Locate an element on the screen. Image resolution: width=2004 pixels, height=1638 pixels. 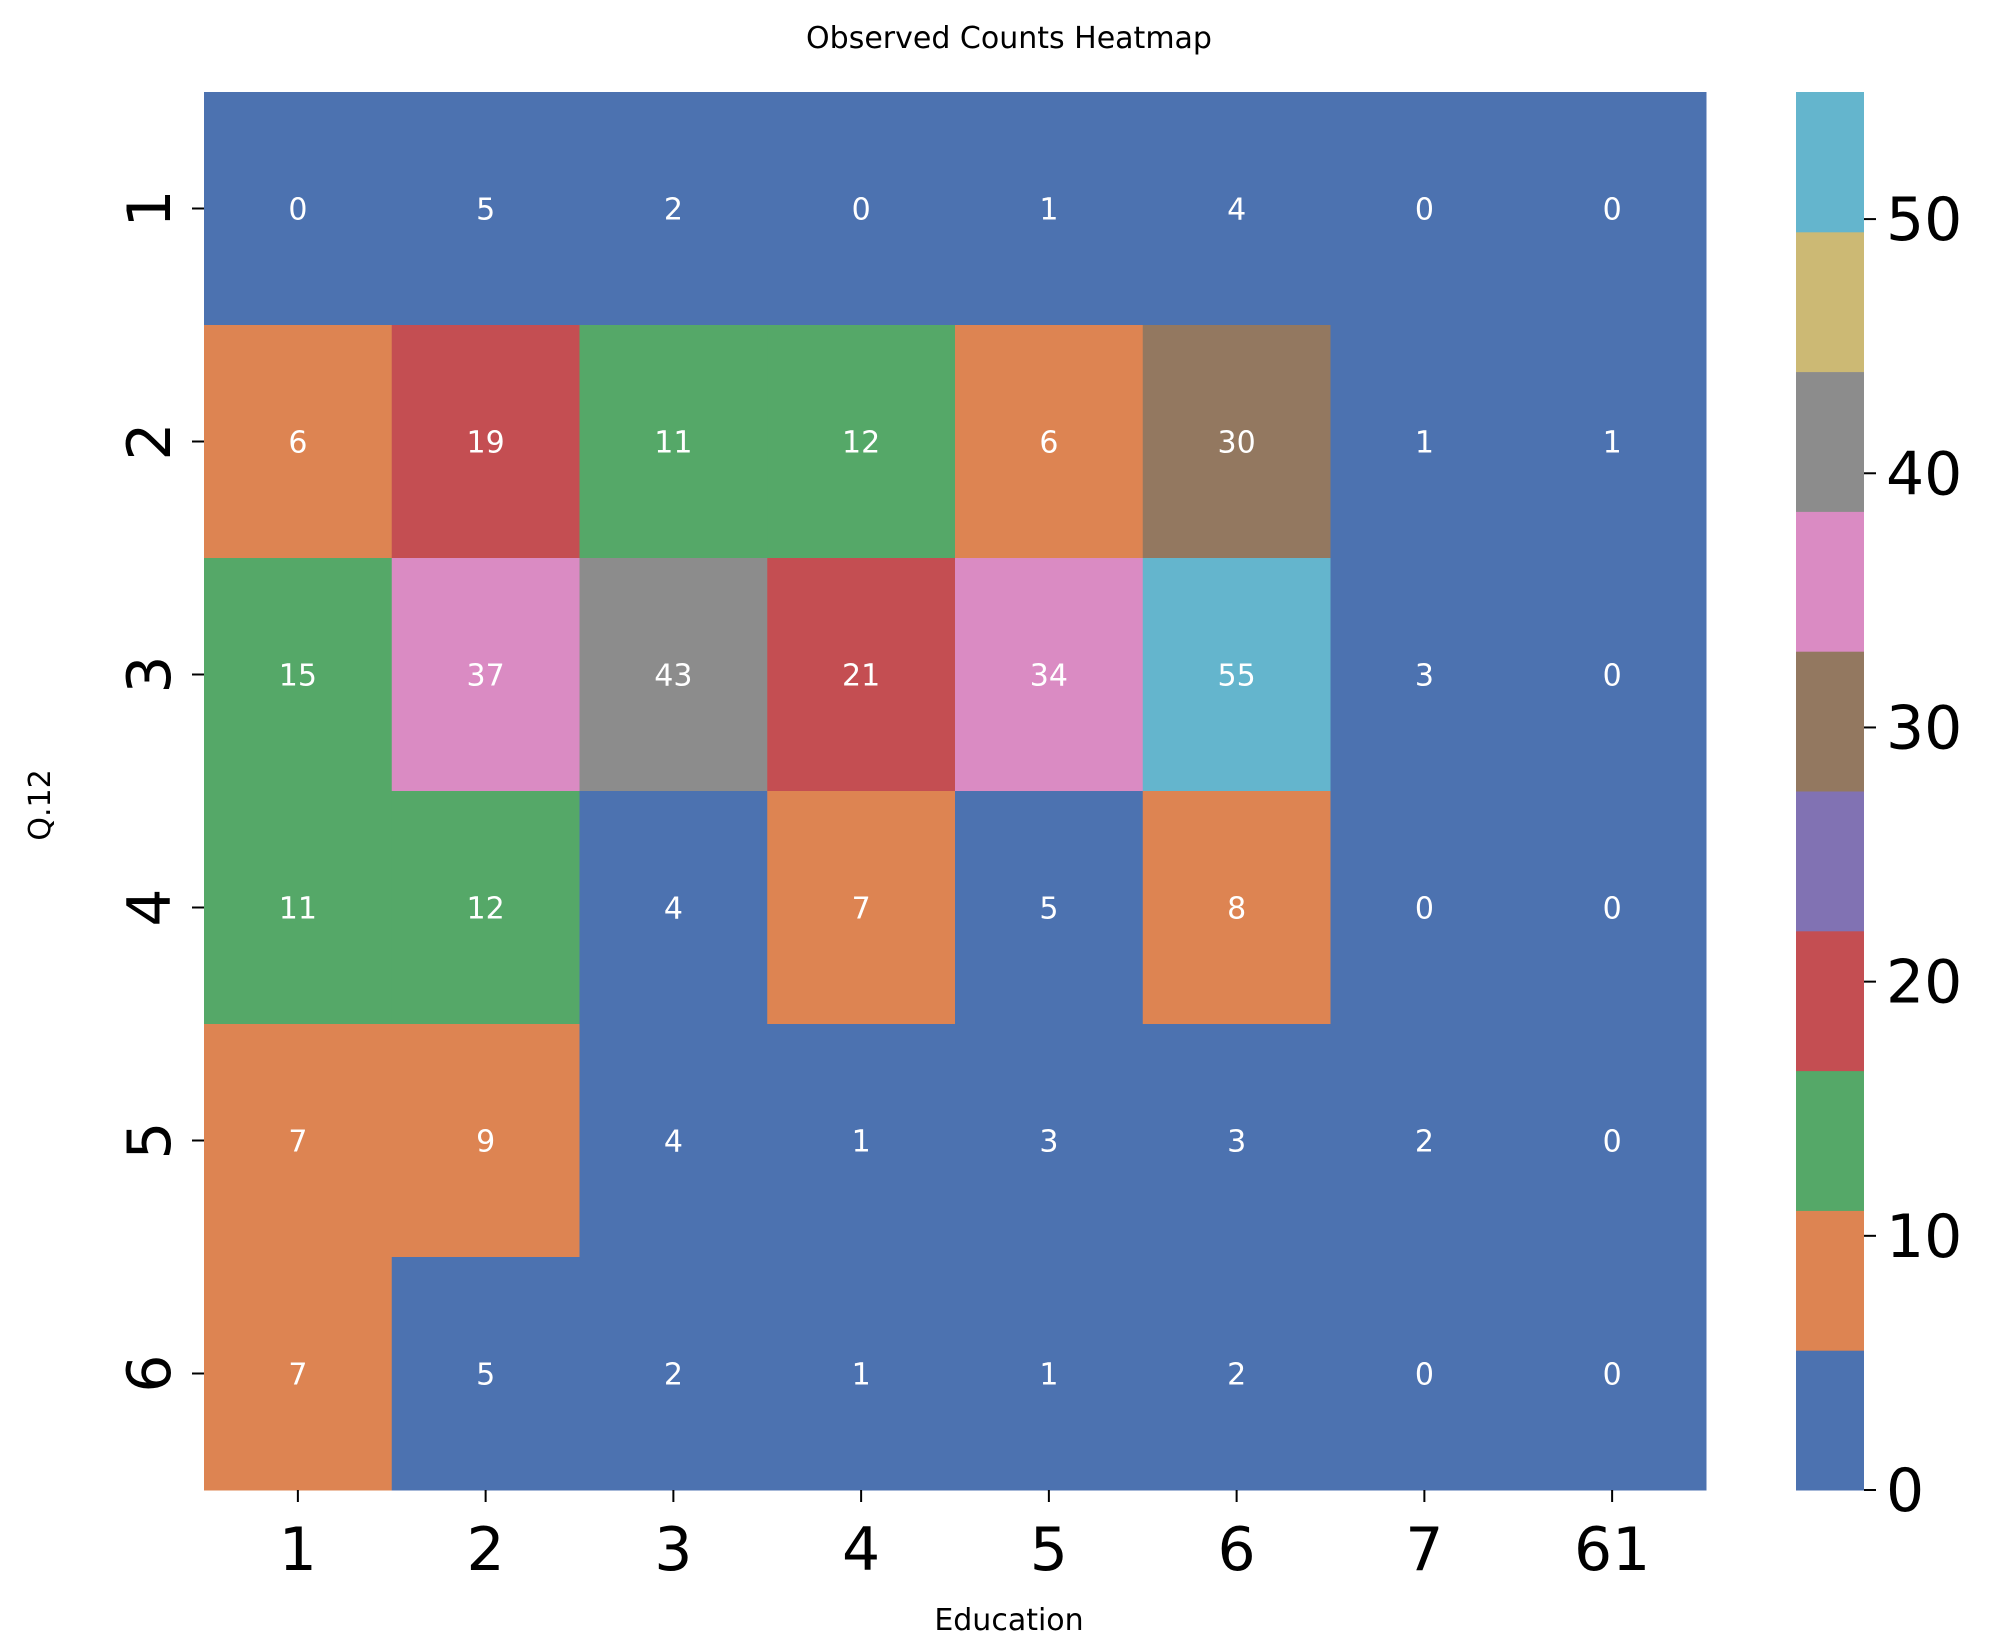
y-tick-label: 6 is located at coordinates (150, 1373).